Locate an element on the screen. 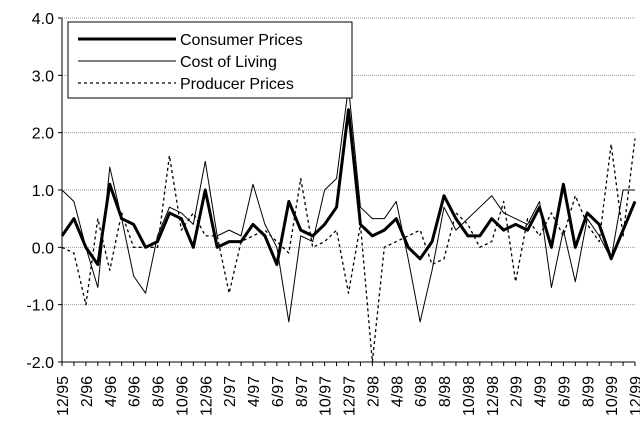  x-tick-label: 2/97 is located at coordinates (230, 391).